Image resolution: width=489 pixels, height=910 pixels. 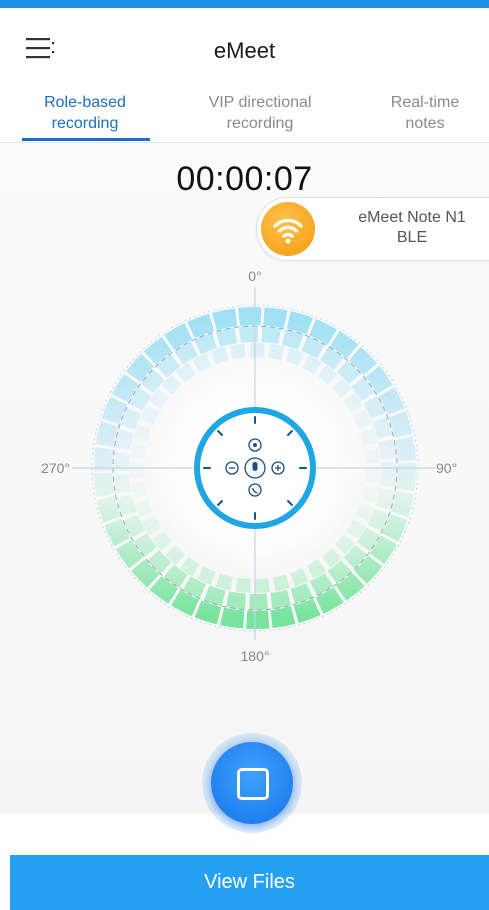 I want to click on speaker-tick-marks, so click(x=255, y=468).